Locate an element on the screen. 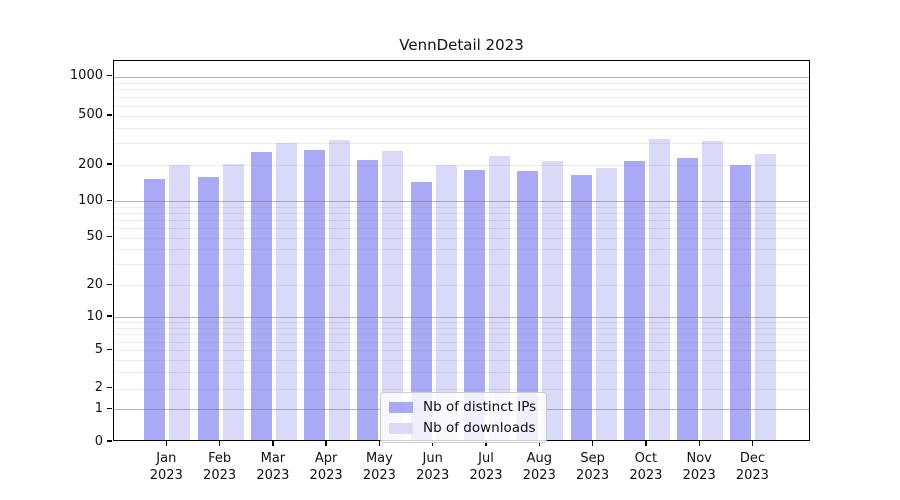 The image size is (900, 500). y-tick-label: 0 is located at coordinates (98, 441).